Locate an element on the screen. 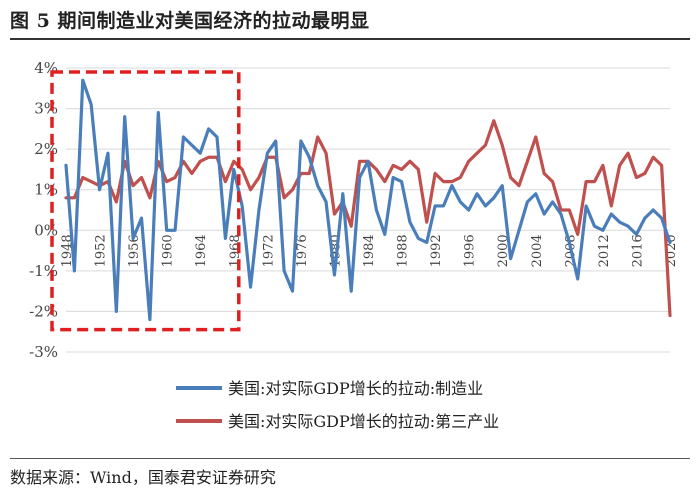 The image size is (700, 493). x-tick-label: 2016 is located at coordinates (637, 250).